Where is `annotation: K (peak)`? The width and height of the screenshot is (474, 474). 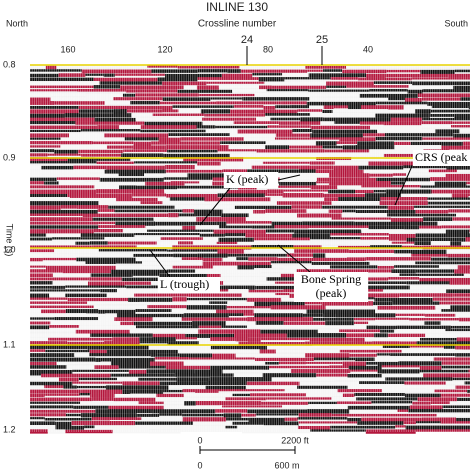
annotation: K (peak) is located at coordinates (247, 179).